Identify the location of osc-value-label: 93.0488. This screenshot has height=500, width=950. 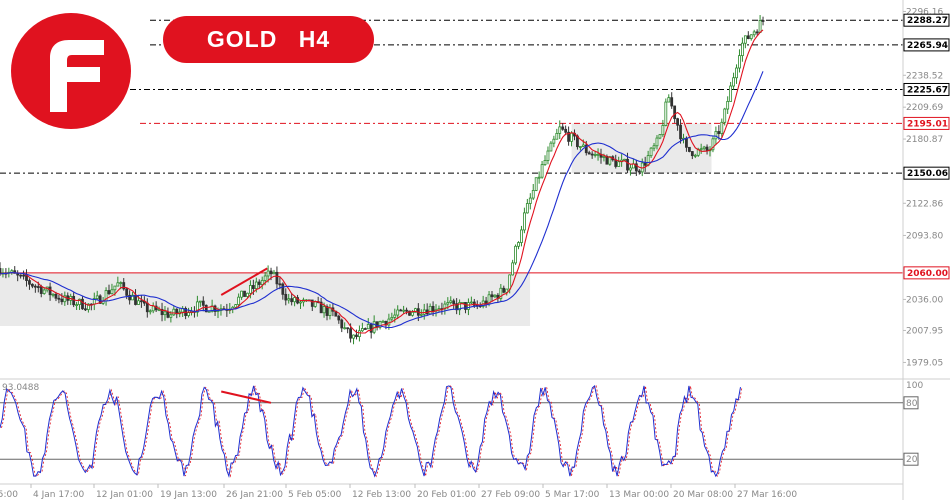
(20, 388).